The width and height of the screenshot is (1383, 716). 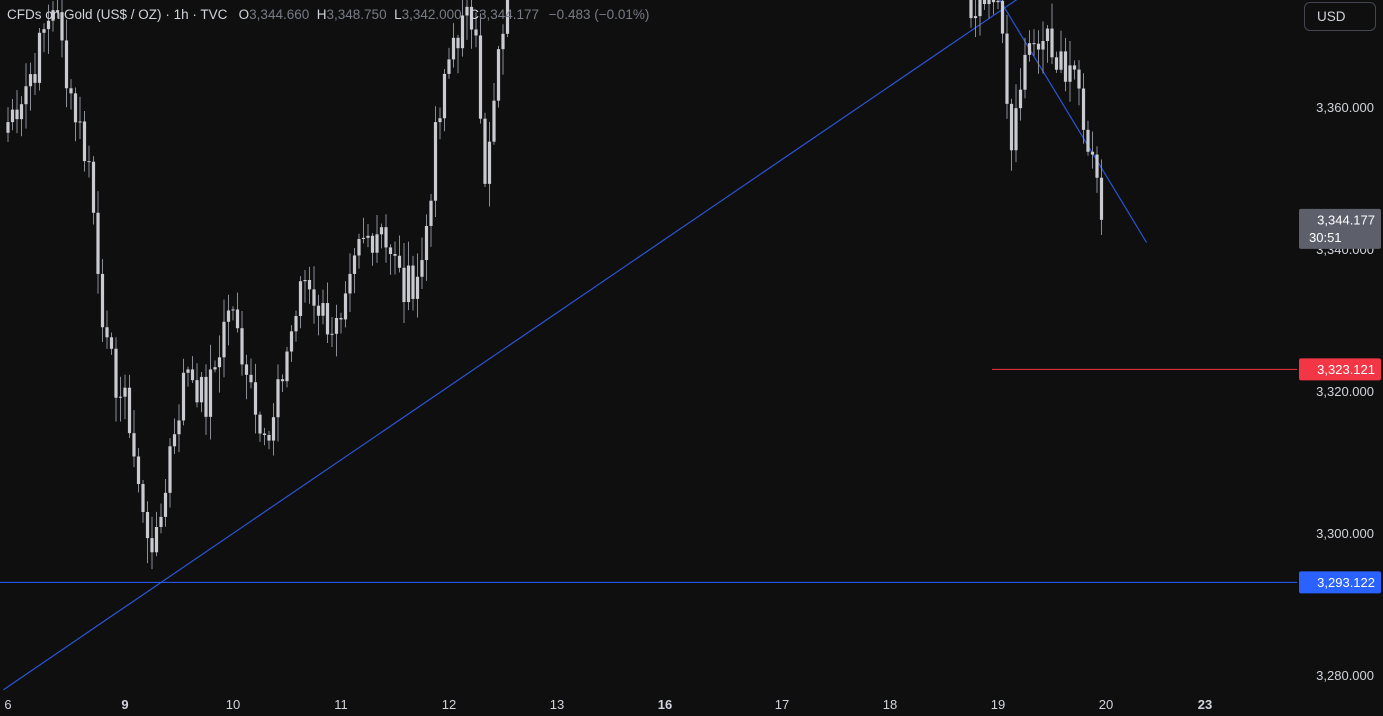 What do you see at coordinates (1325, 237) in the screenshot?
I see `bar-countdown: 30:51` at bounding box center [1325, 237].